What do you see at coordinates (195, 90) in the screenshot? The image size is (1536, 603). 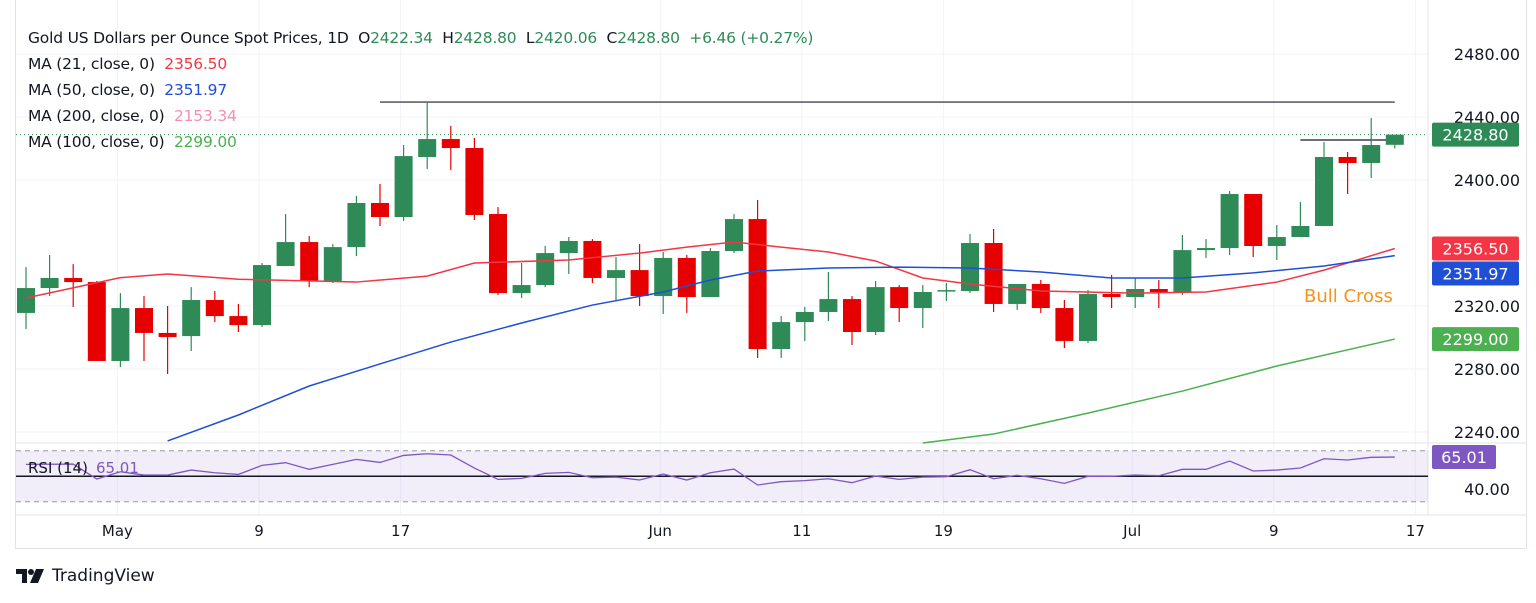 I see `indicator-value: 2351.97` at bounding box center [195, 90].